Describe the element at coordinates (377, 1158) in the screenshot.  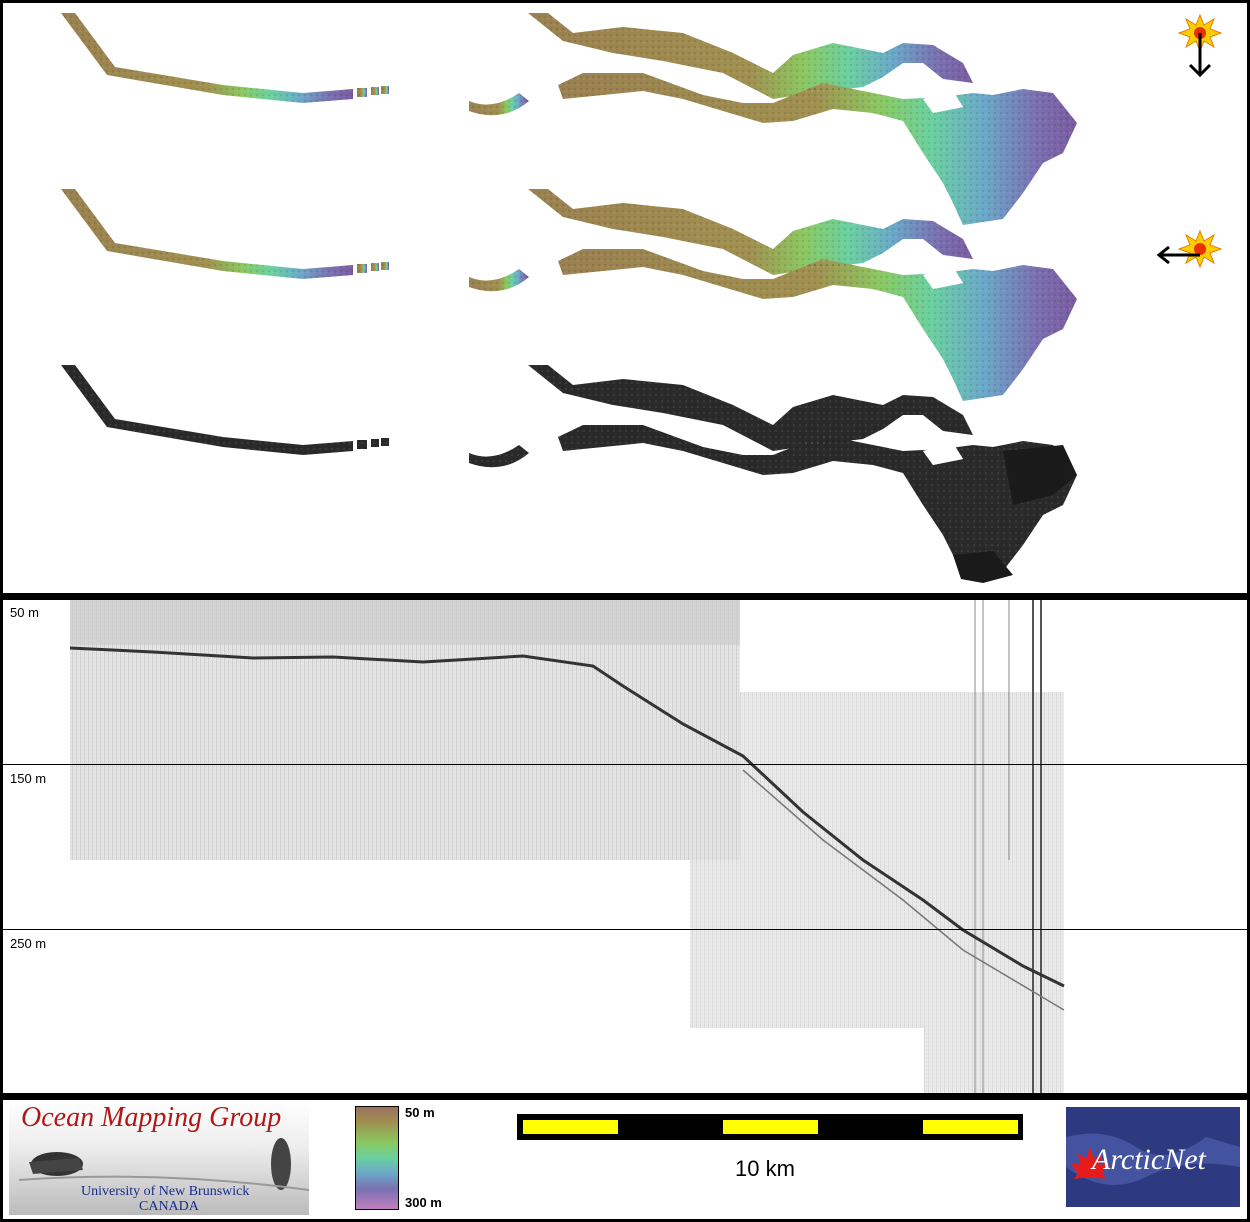
I see `depth-colorbar` at that location.